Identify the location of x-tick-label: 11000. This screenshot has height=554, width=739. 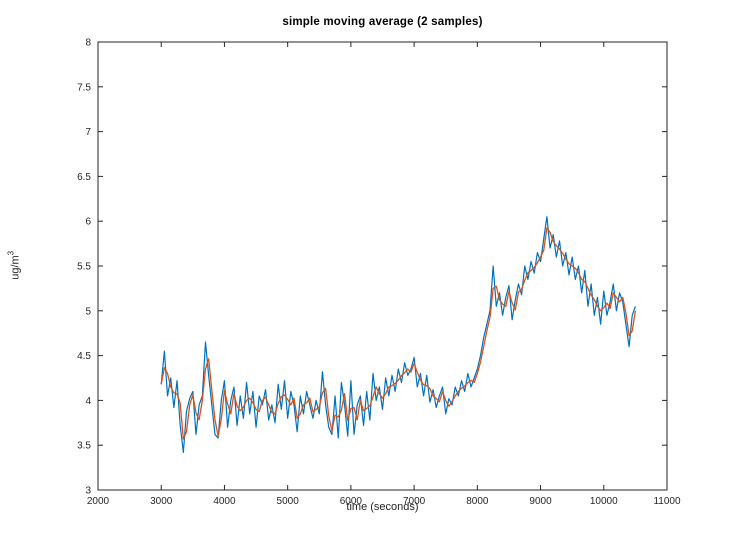
(667, 501).